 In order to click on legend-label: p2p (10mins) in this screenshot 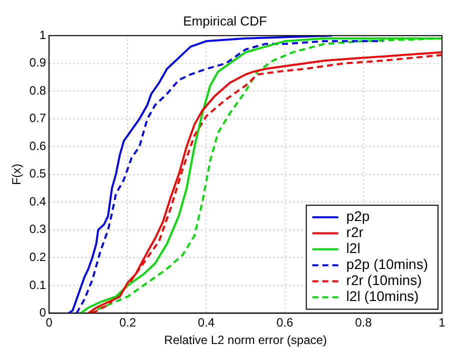, I will do `click(387, 264)`.